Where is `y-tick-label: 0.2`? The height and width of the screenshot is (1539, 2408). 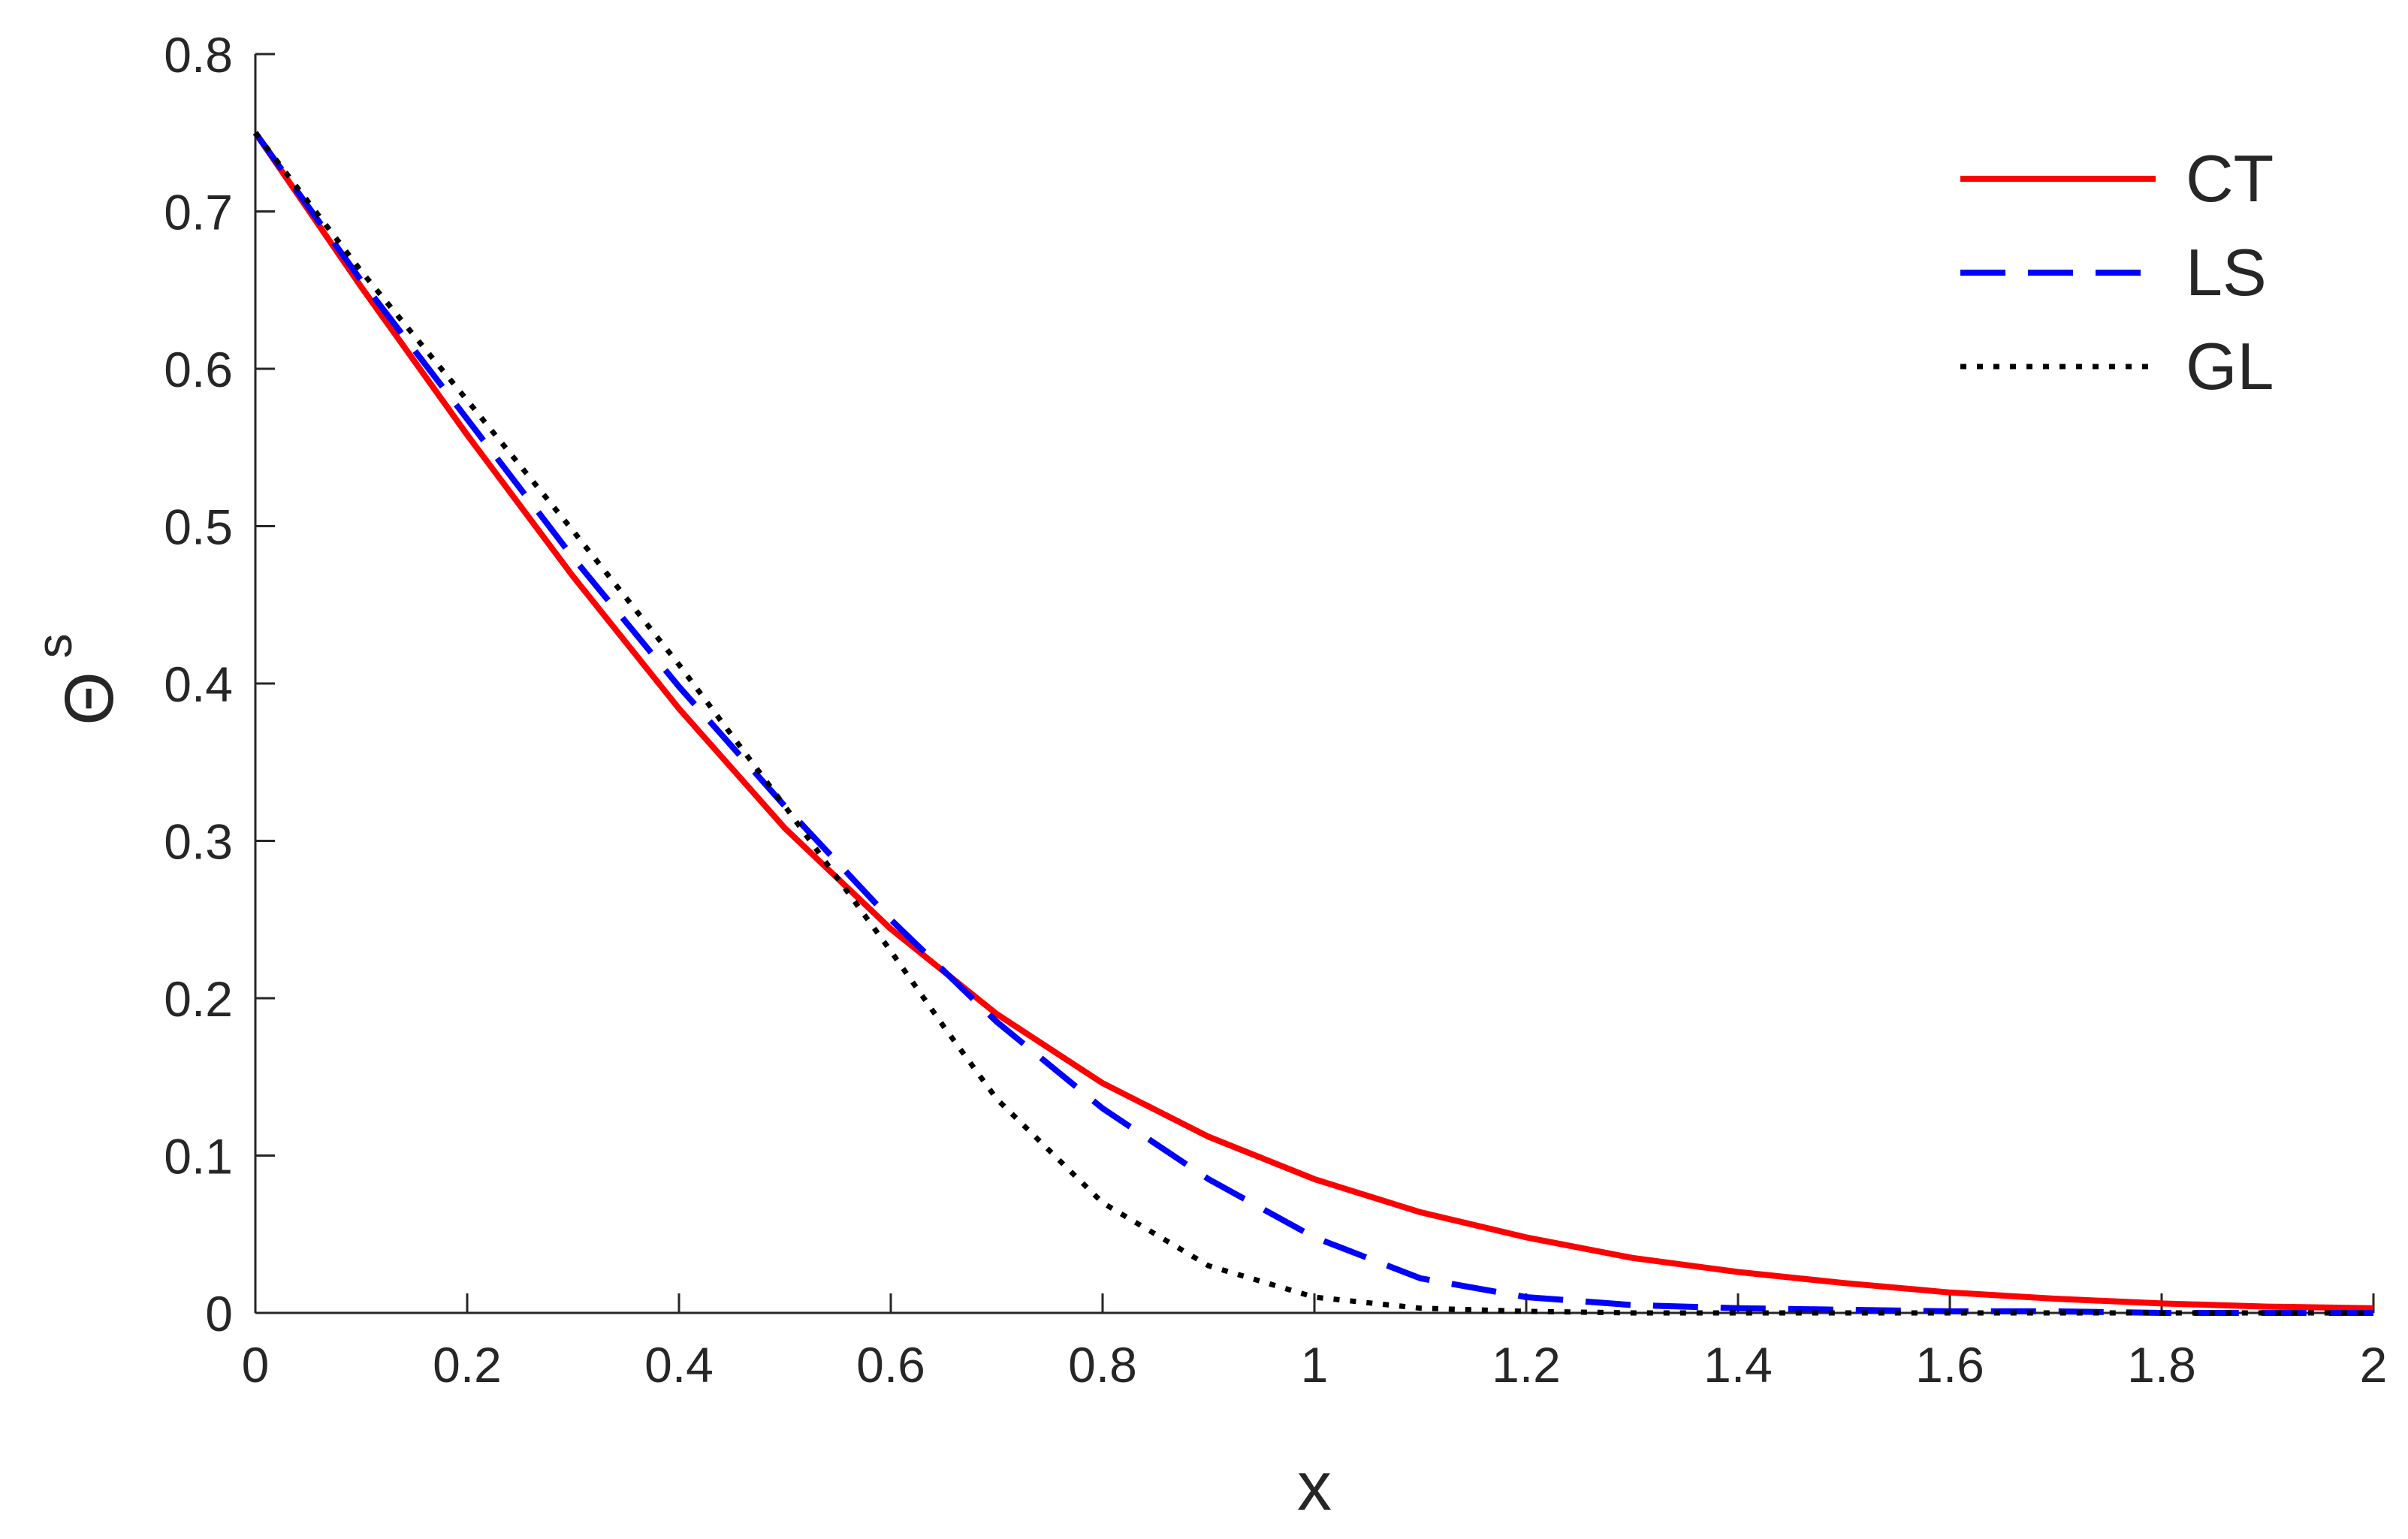
y-tick-label: 0.2 is located at coordinates (198, 999).